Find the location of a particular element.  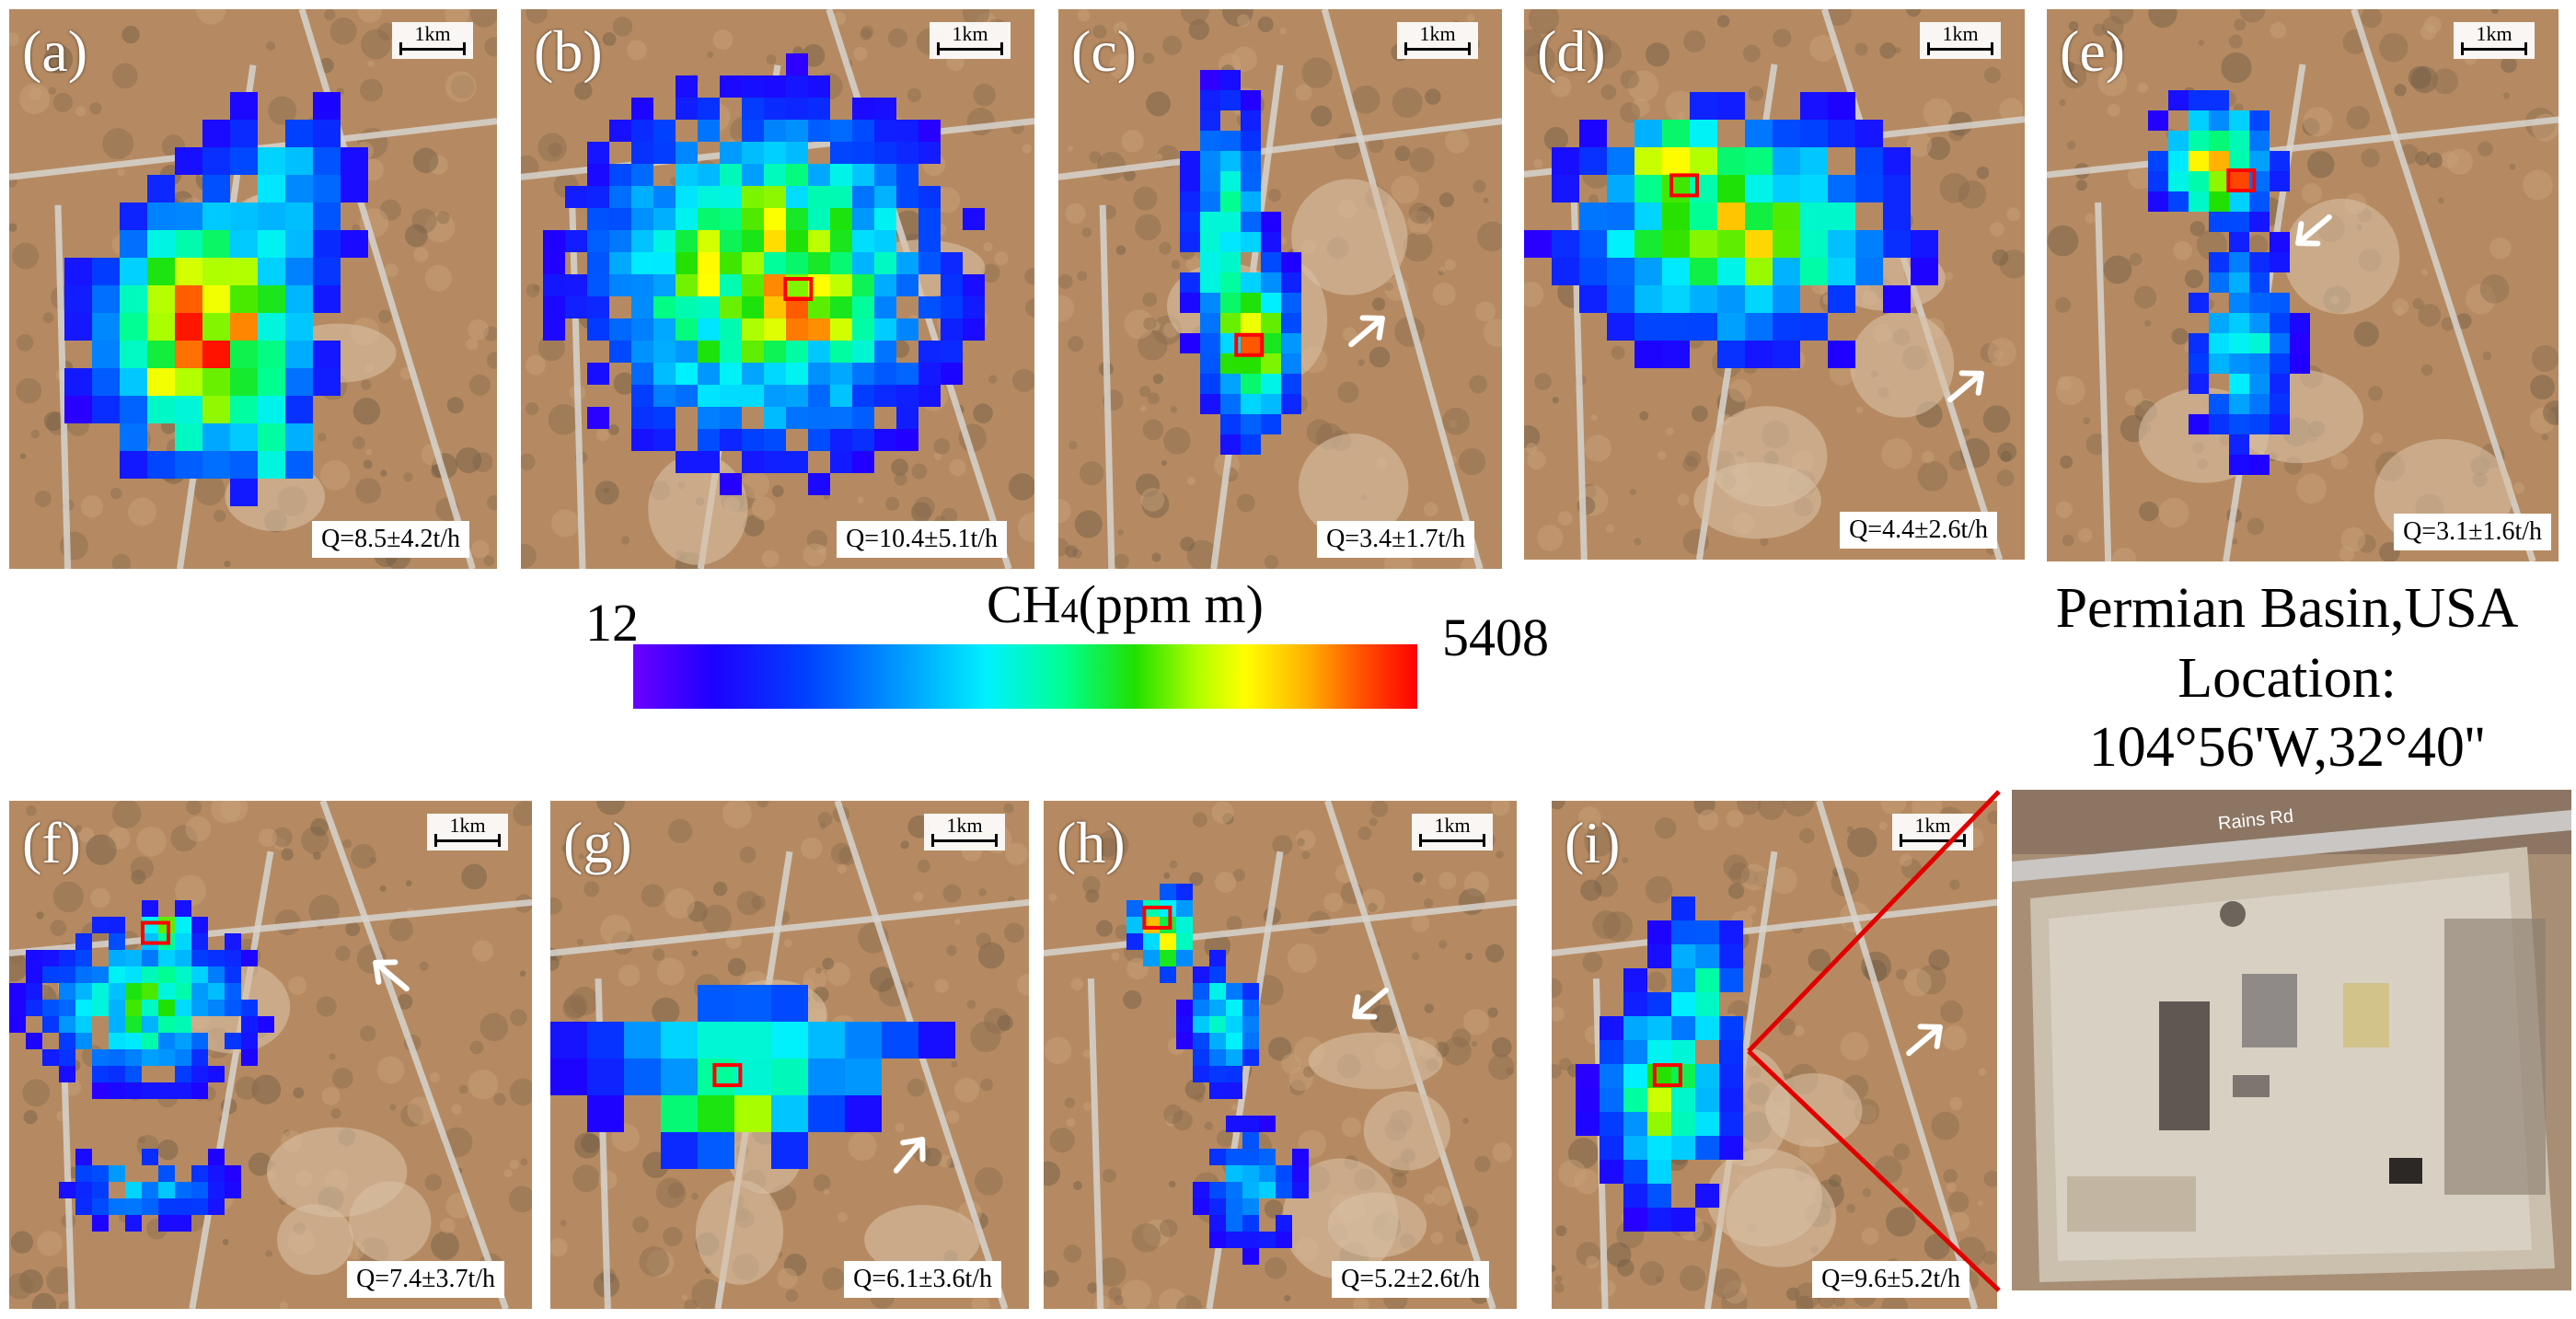

facility-satellite-photo is located at coordinates (2291, 1040).